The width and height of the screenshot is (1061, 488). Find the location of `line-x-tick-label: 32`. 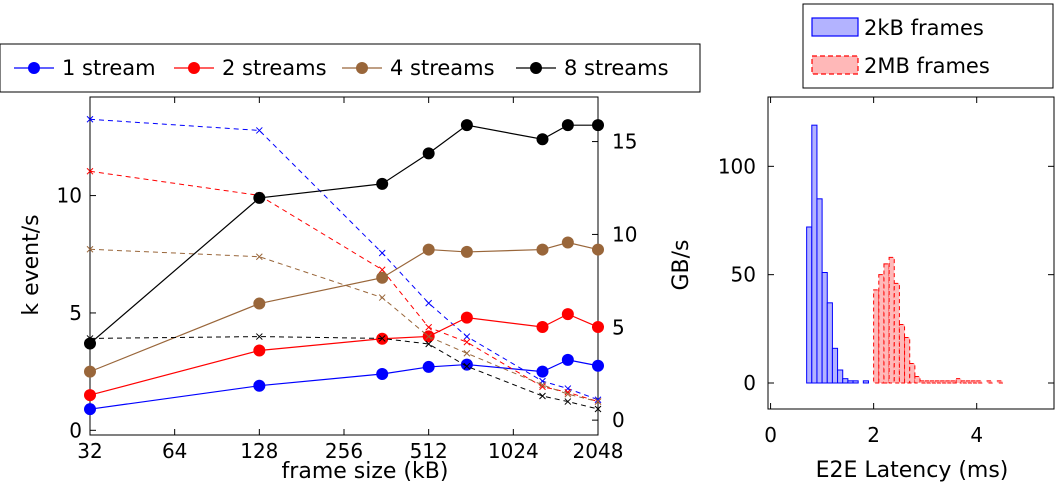

line-x-tick-label: 32 is located at coordinates (89, 451).